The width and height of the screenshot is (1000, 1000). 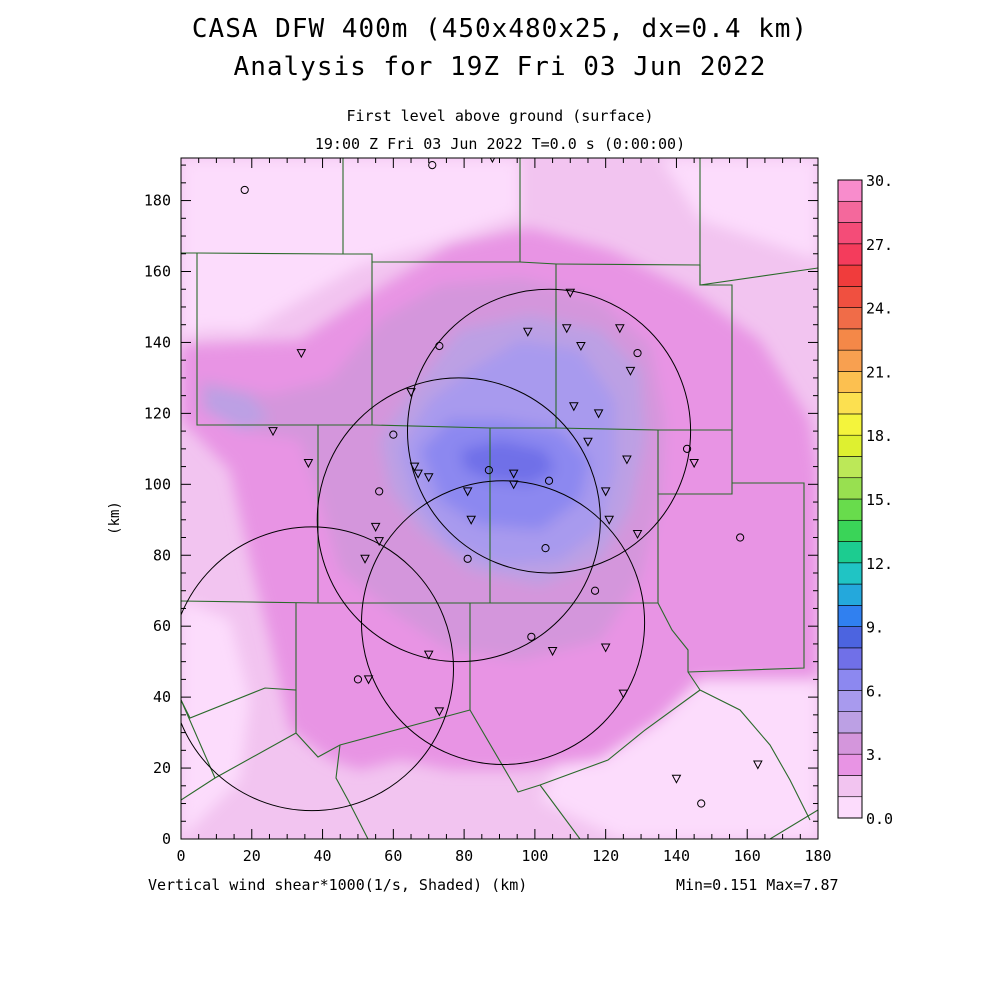 I want to click on y-tick-label: 20, so click(x=162, y=768).